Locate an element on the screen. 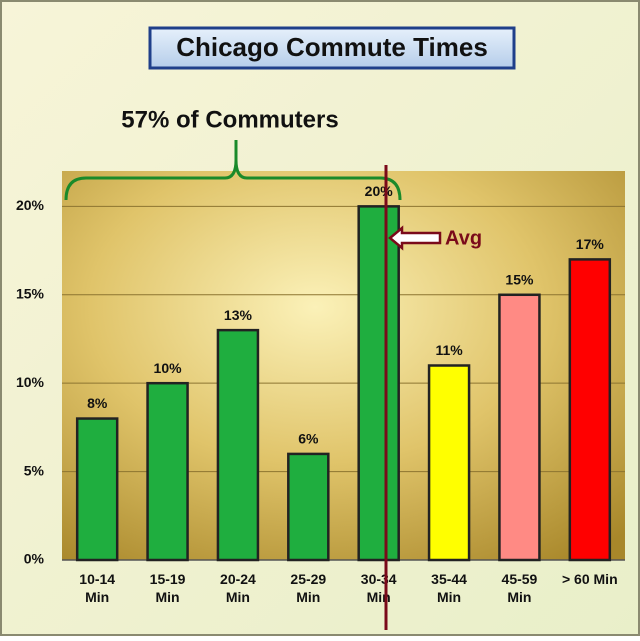 The image size is (640, 641). chart-title: Chicago Commute Times is located at coordinates (332, 47).